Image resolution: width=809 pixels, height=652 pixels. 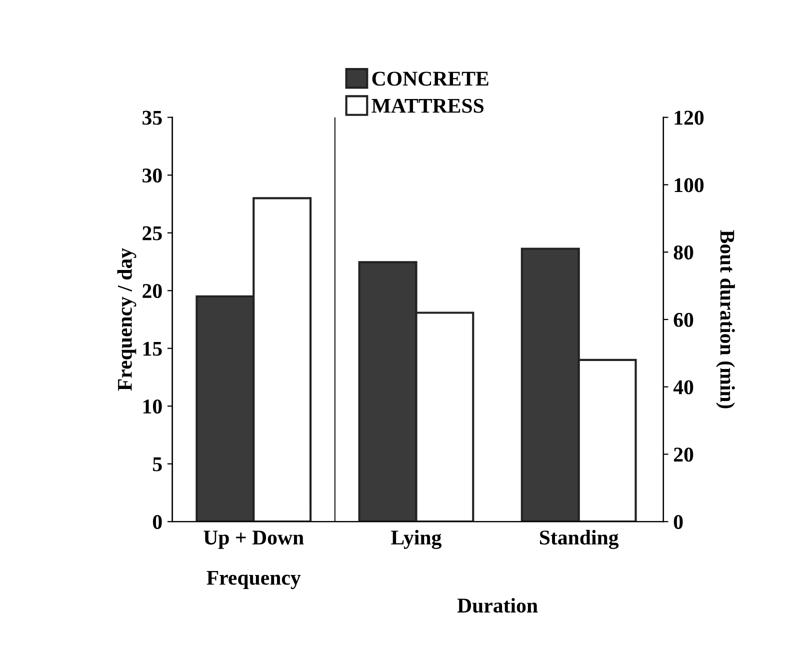 I want to click on y-tick-label: 25, so click(x=152, y=233).